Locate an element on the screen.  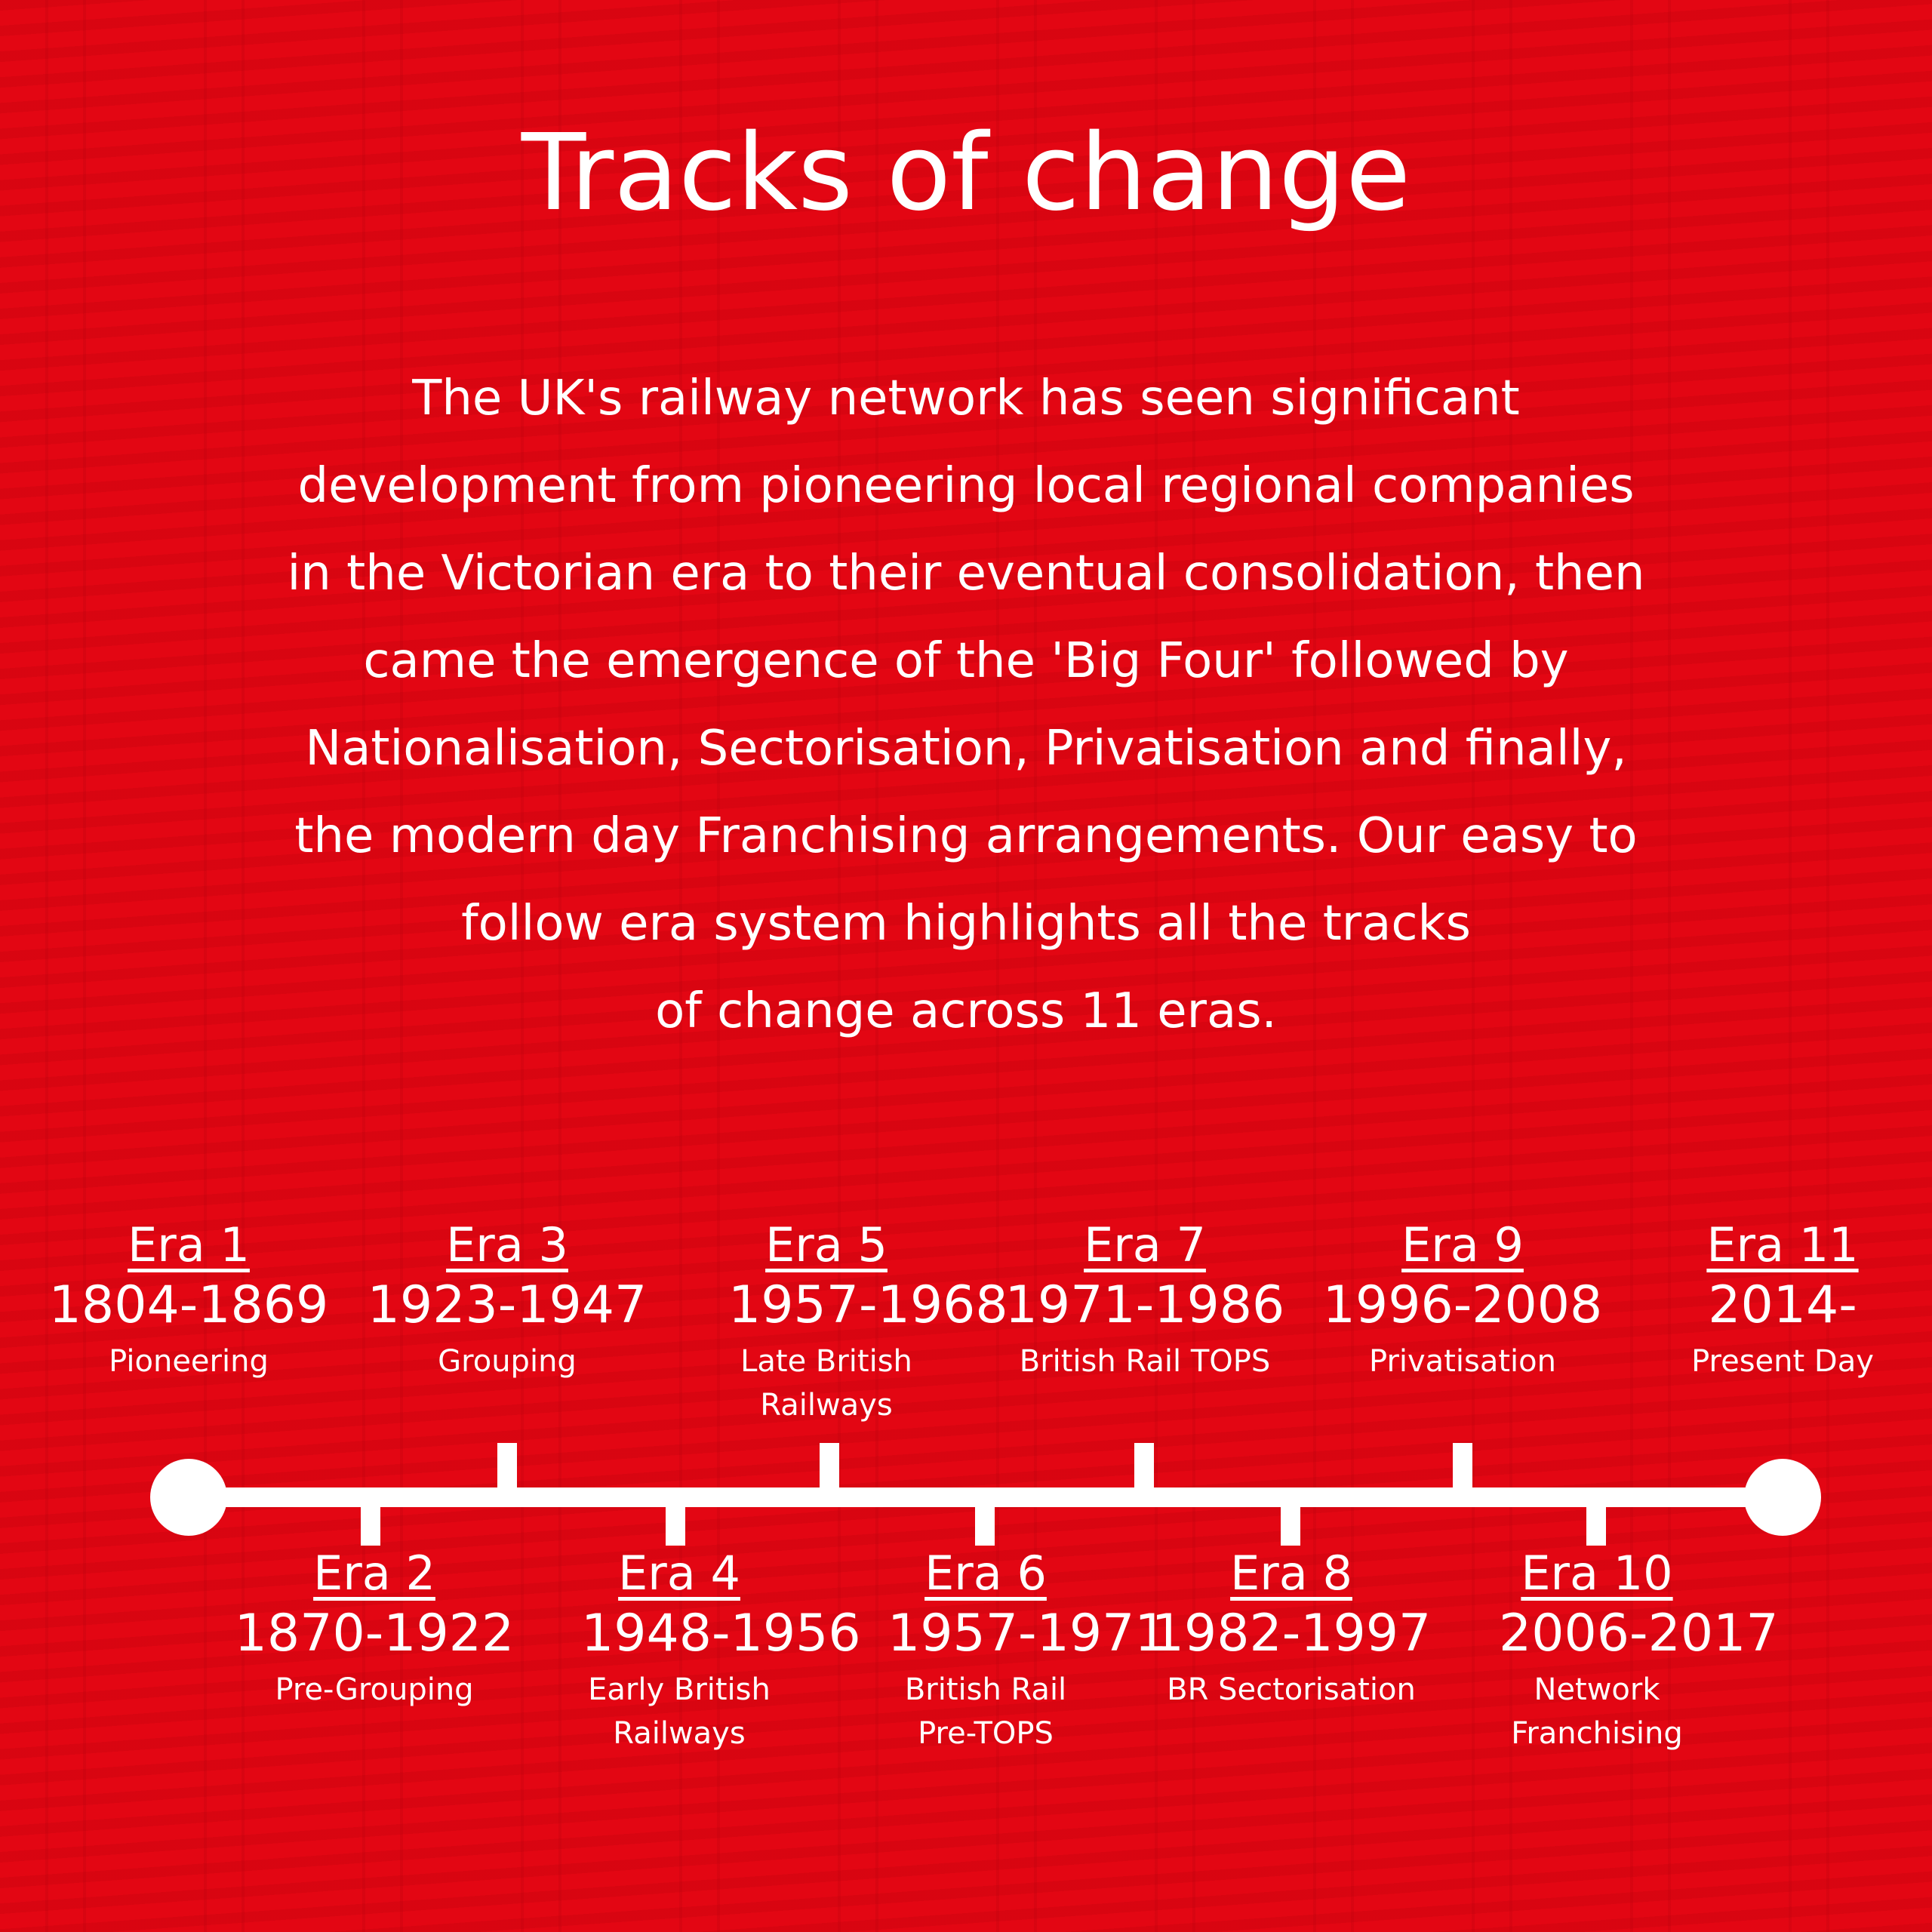
era-label: Era 7 is located at coordinates (1145, 1244).